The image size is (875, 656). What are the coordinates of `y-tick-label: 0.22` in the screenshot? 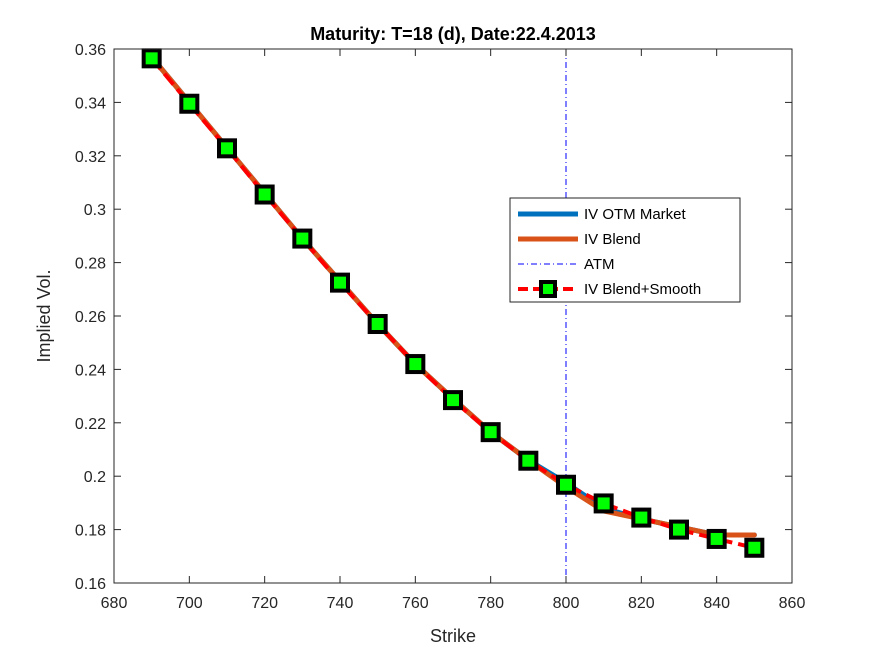 It's located at (90, 424).